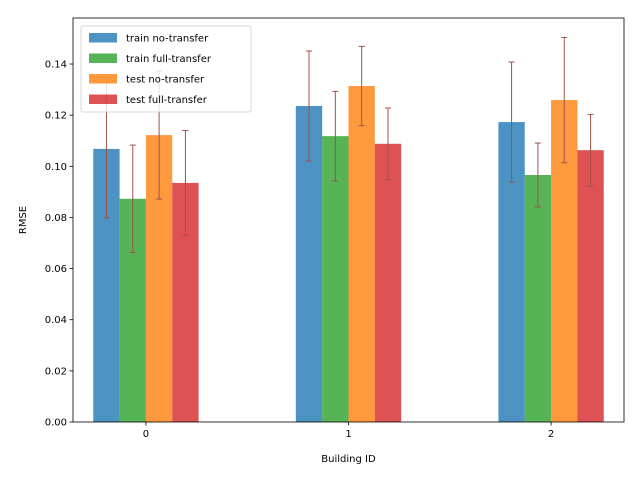 The width and height of the screenshot is (640, 480). What do you see at coordinates (185, 183) in the screenshot?
I see `errorbar-s3-c0` at bounding box center [185, 183].